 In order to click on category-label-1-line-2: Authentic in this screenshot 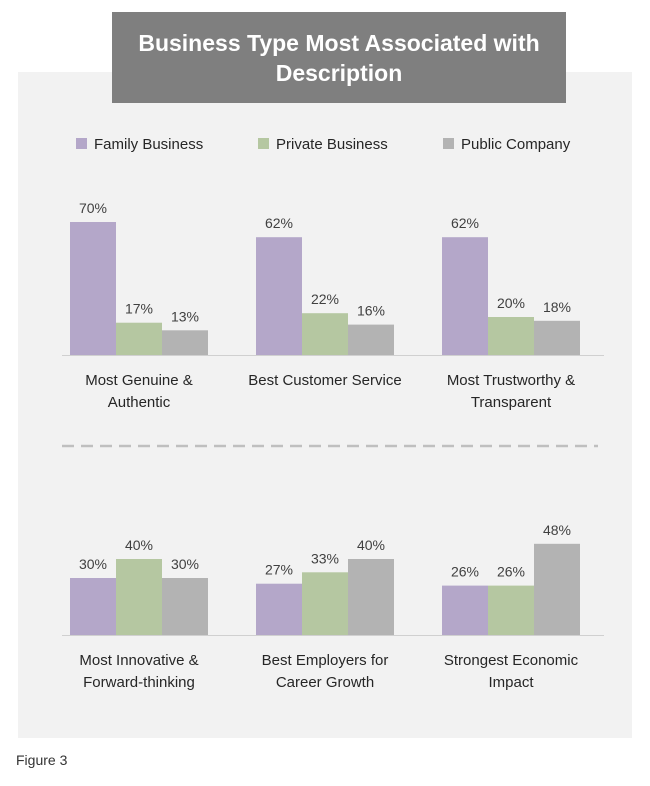, I will do `click(139, 402)`.